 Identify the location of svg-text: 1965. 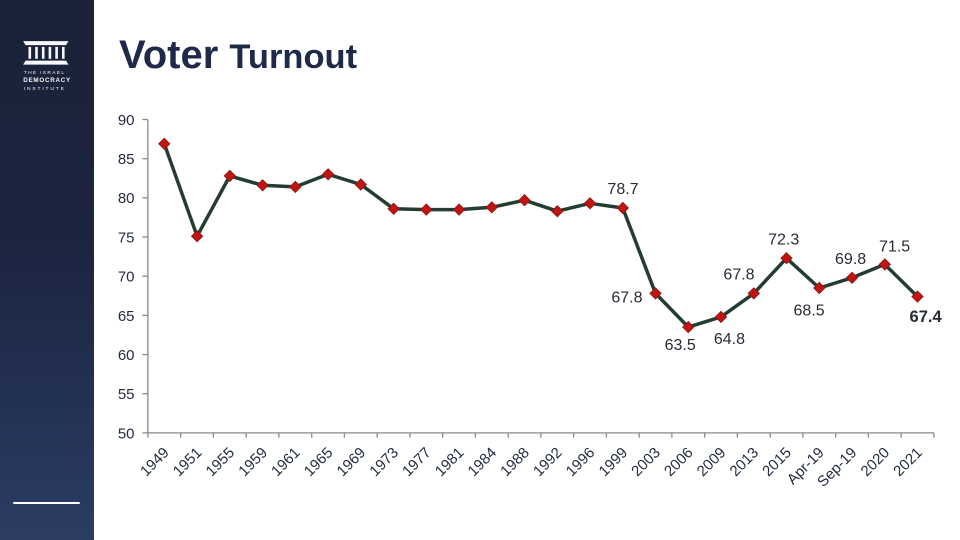
(319, 462).